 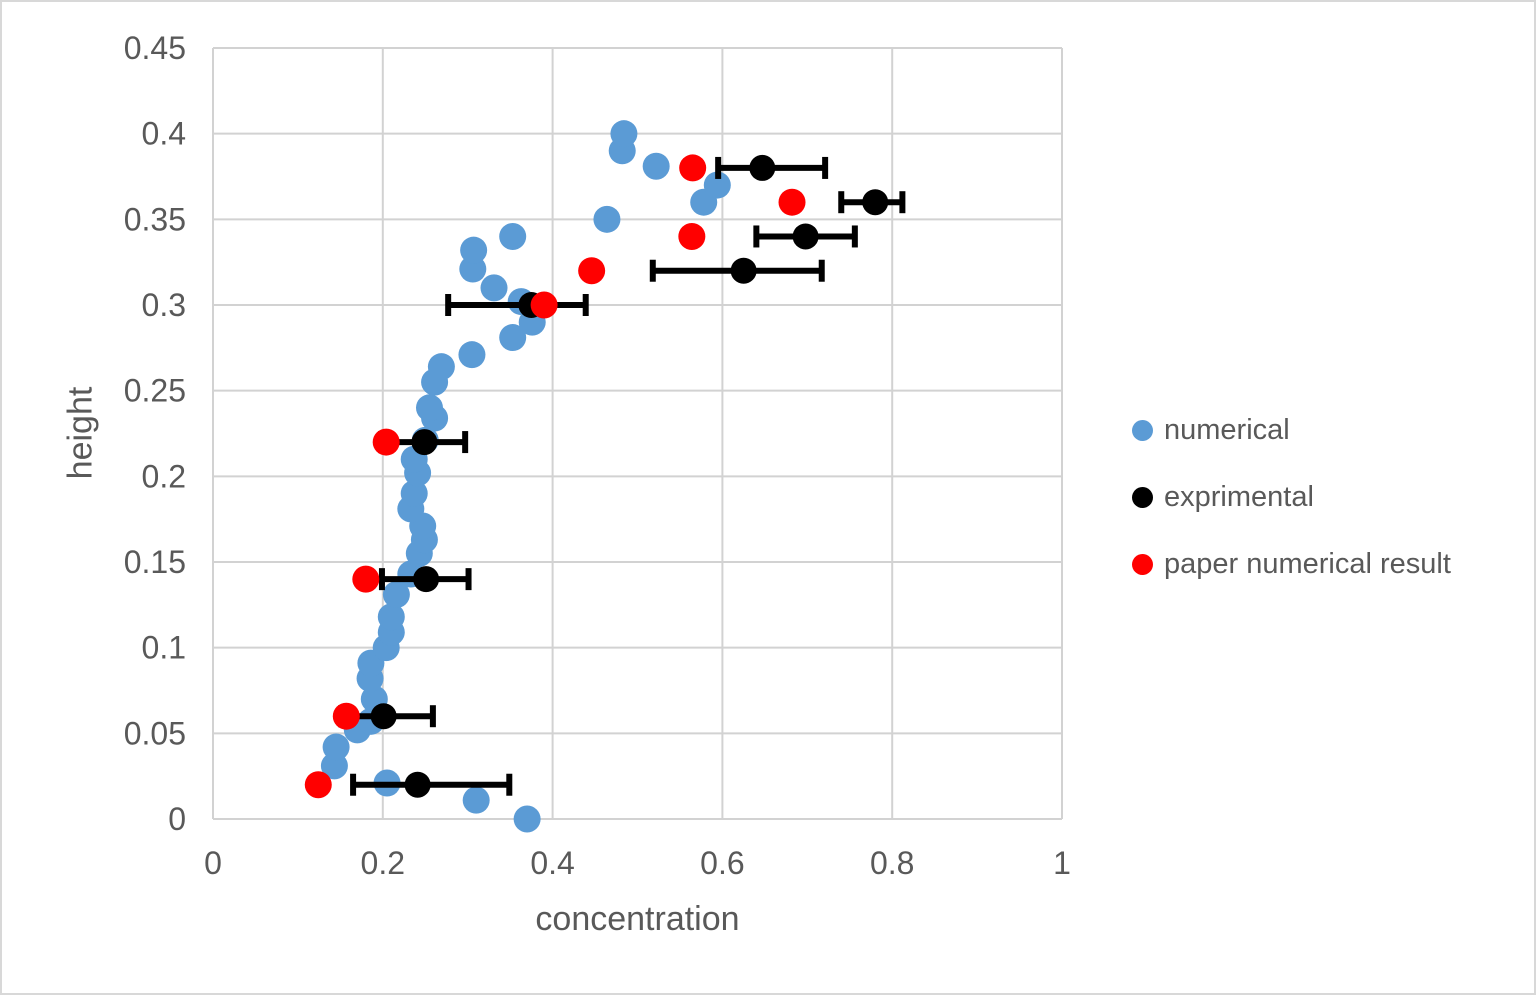 What do you see at coordinates (383, 863) in the screenshot?
I see `x-axis-tick-label: 0.2` at bounding box center [383, 863].